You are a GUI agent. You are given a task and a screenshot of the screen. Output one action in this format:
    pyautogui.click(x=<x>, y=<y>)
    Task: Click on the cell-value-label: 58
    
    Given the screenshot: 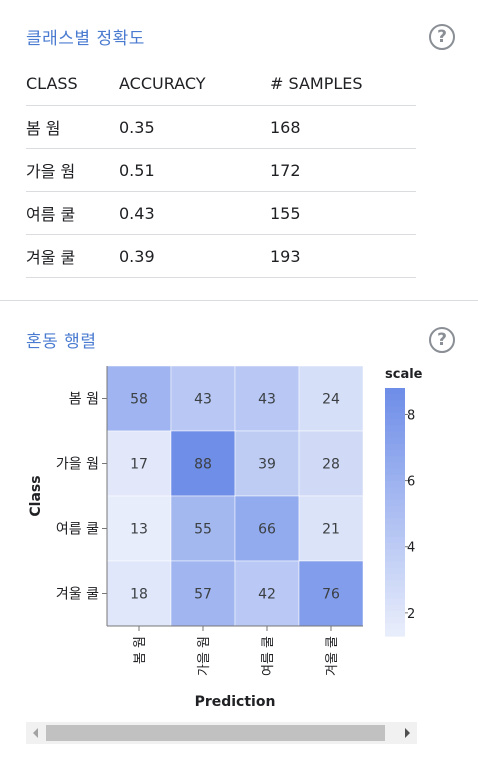 What is the action you would take?
    pyautogui.click(x=139, y=400)
    